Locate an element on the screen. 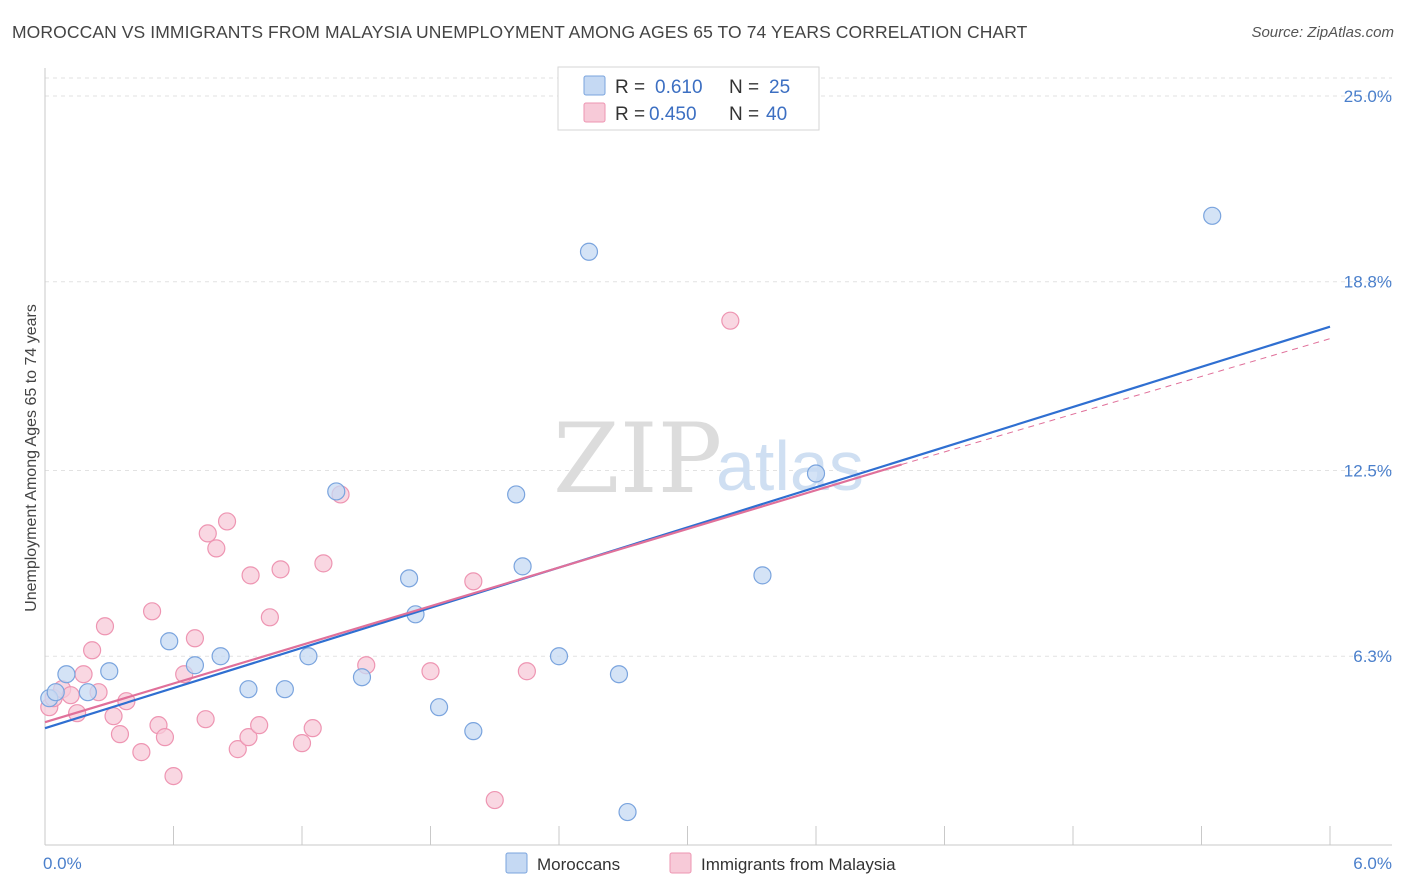  x-tick-marks is located at coordinates (687, 835).